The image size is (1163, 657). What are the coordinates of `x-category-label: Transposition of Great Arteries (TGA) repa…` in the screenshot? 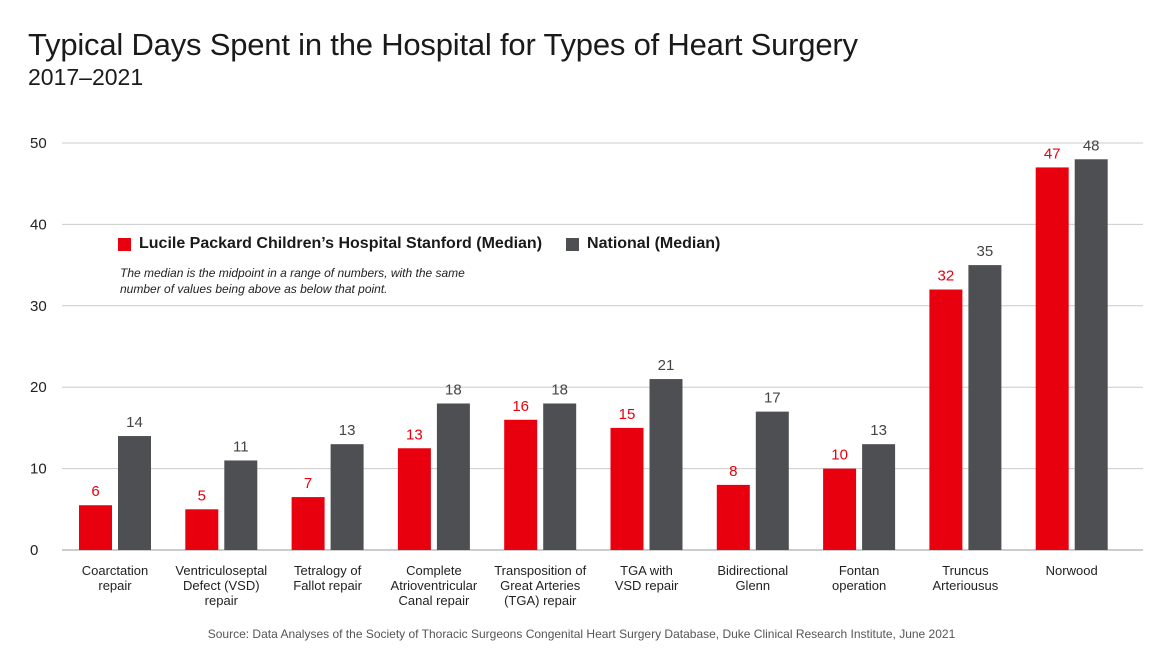 It's located at (540, 585).